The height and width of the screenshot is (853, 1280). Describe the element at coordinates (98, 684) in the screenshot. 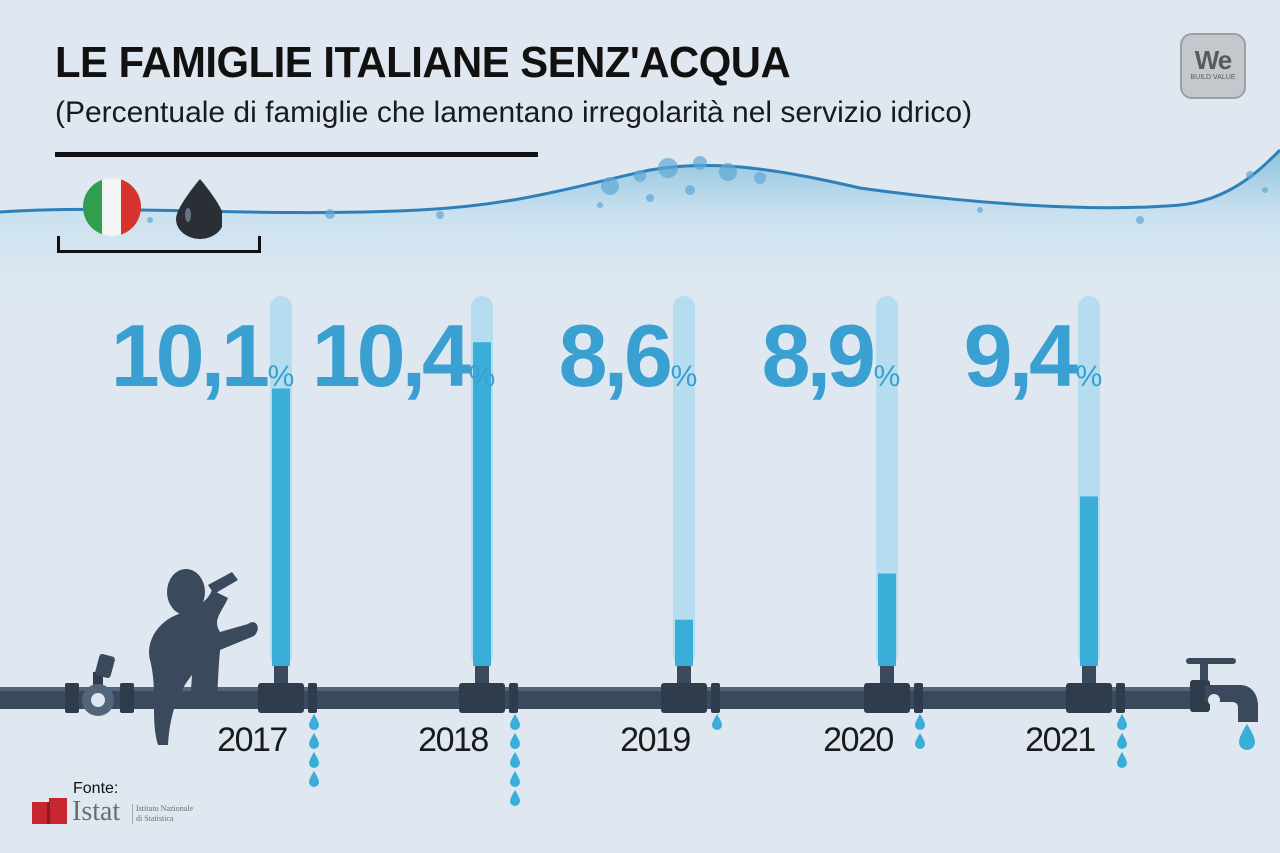

I see `valve-icon` at that location.